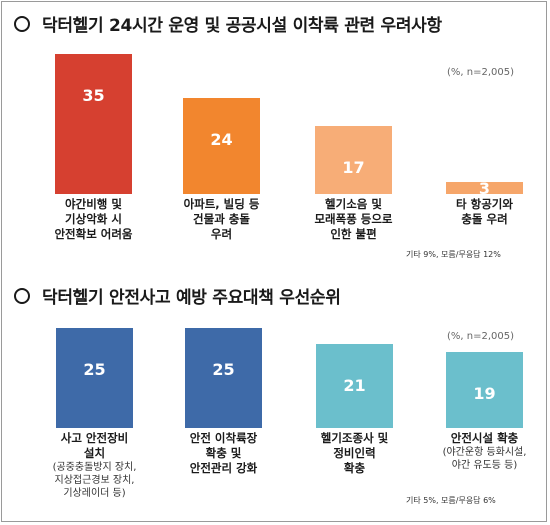 This screenshot has width=550, height=525. What do you see at coordinates (93, 95) in the screenshot?
I see `bar-value-label: 35` at bounding box center [93, 95].